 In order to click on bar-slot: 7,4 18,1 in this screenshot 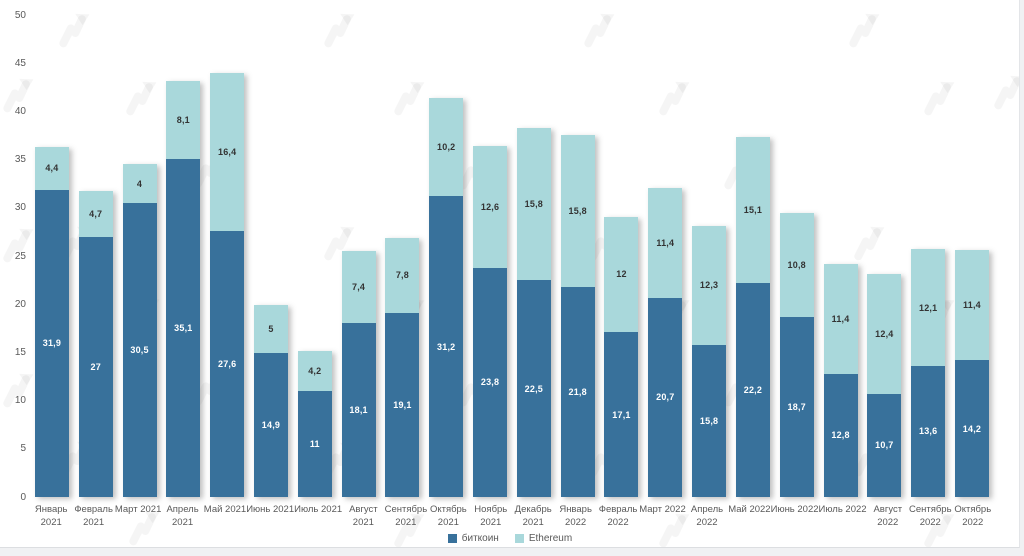, I will do `click(359, 248)`.